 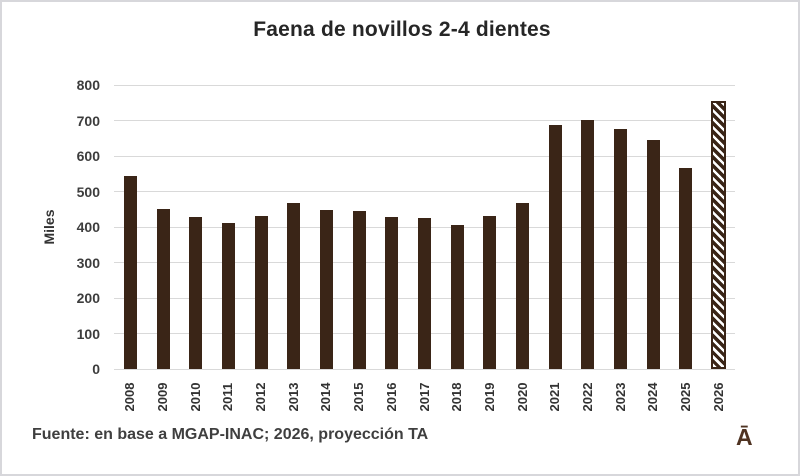 I want to click on x-tick-label-2020: 2020, so click(x=522, y=397).